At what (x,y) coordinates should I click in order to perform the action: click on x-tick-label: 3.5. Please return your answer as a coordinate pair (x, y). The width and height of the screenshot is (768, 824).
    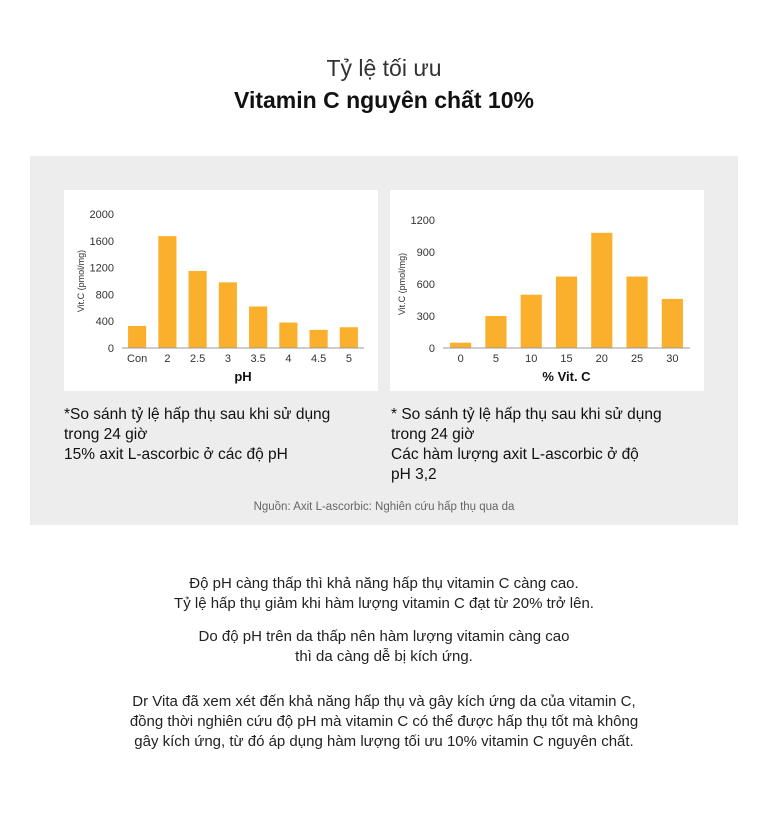
    Looking at the image, I should click on (257, 359).